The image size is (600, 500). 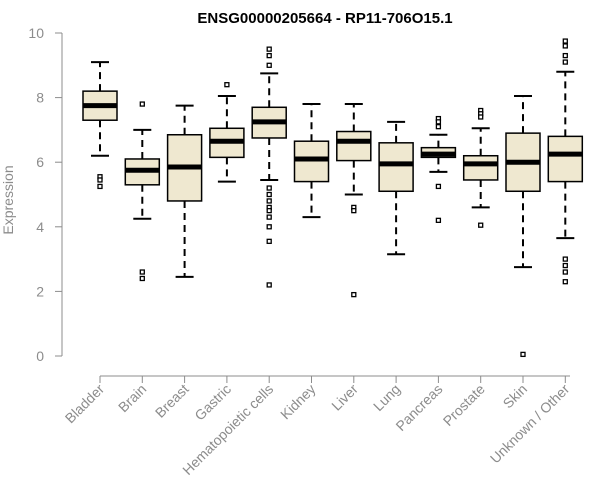 What do you see at coordinates (184, 191) in the screenshot?
I see `box-breast` at bounding box center [184, 191].